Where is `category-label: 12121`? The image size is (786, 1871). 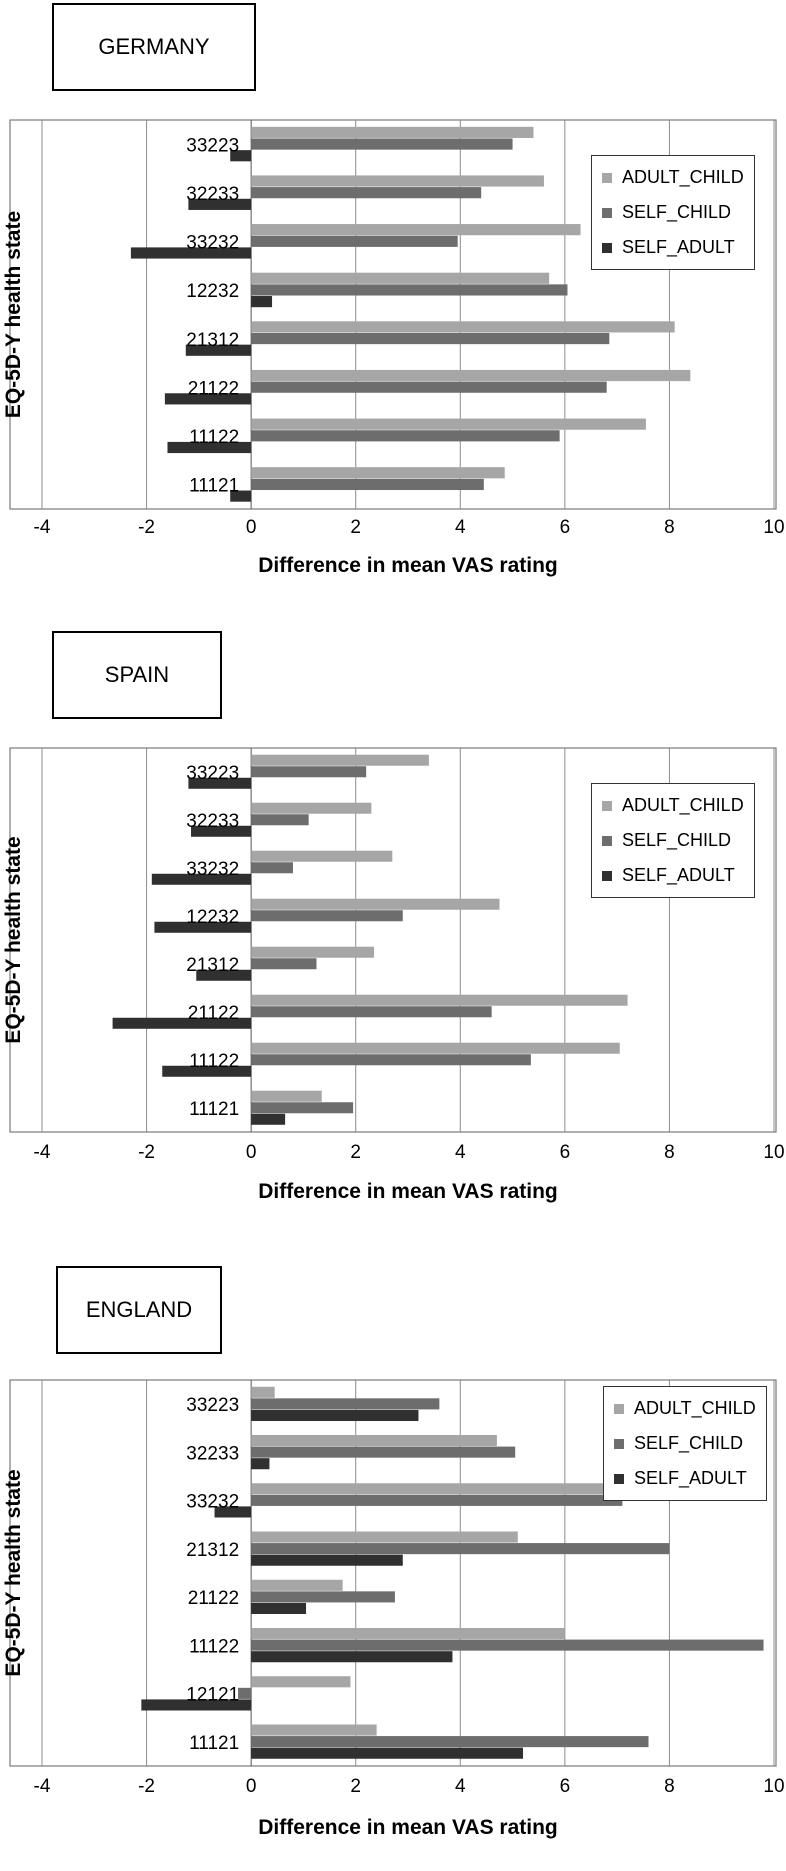 category-label: 12121 is located at coordinates (212, 1695).